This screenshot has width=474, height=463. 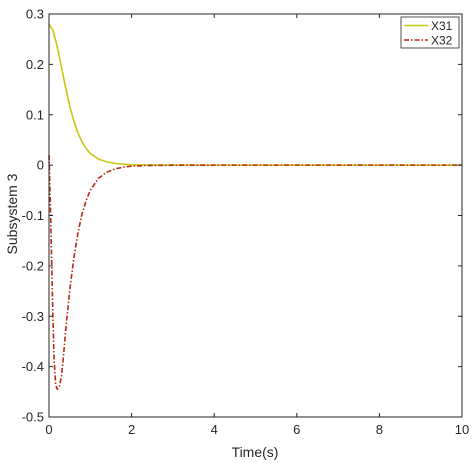 What do you see at coordinates (379, 429) in the screenshot?
I see `x-tick-label: 8` at bounding box center [379, 429].